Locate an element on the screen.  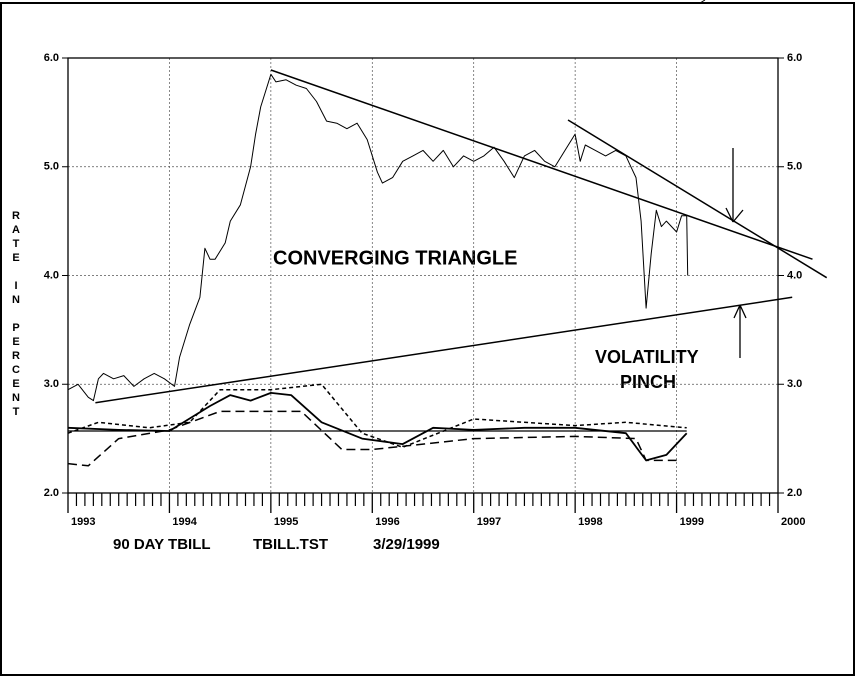
x-tick-label: 1994 is located at coordinates (184, 522).